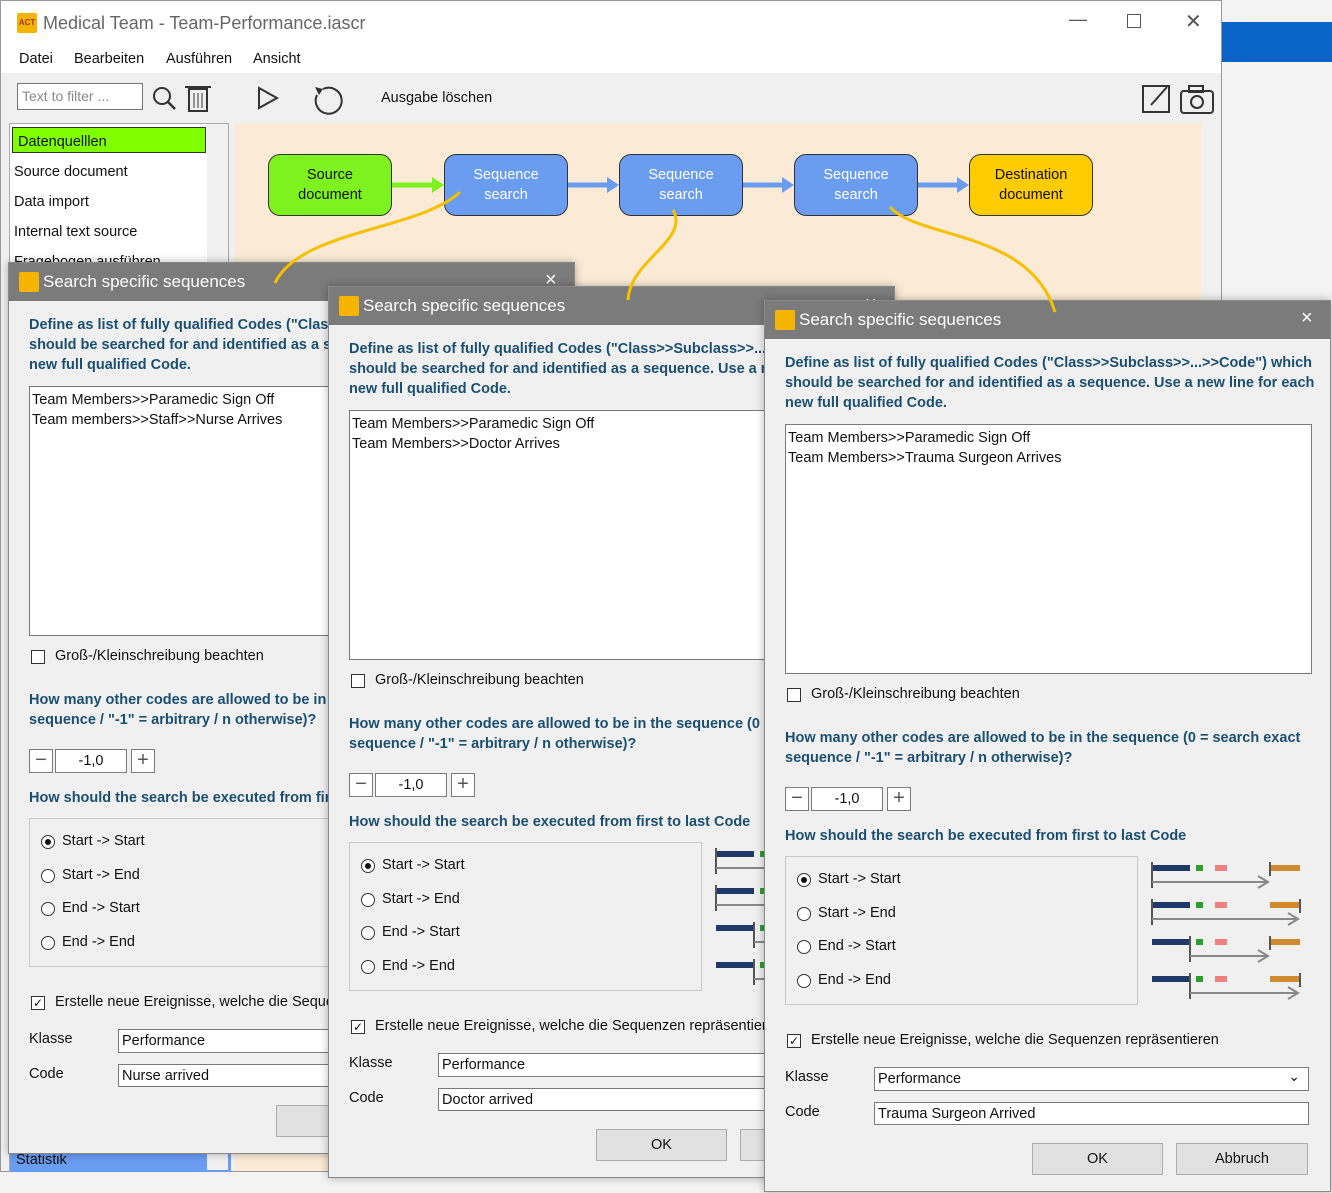 Image resolution: width=1332 pixels, height=1193 pixels. What do you see at coordinates (371, 1063) in the screenshot?
I see `klasse-label: Klasse` at bounding box center [371, 1063].